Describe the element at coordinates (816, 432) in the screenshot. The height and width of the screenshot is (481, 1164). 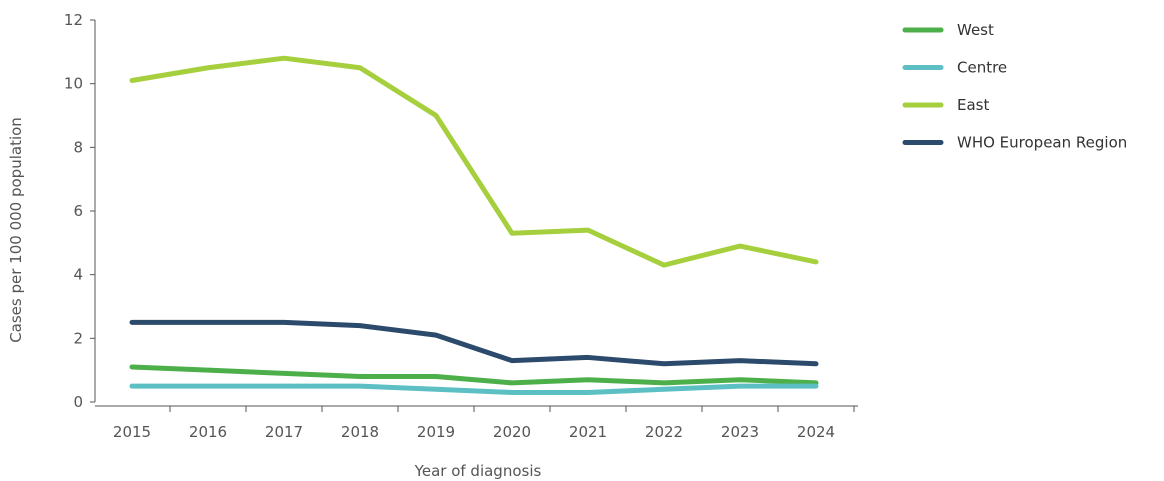
I see `x-tick-label: 2024` at that location.